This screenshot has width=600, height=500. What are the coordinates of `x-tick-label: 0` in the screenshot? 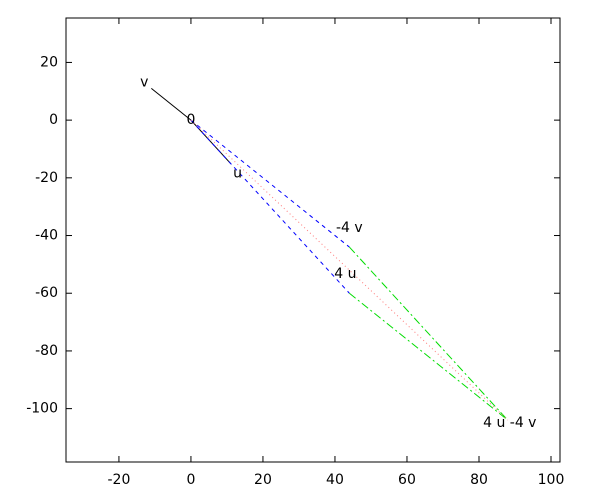 It's located at (190, 480).